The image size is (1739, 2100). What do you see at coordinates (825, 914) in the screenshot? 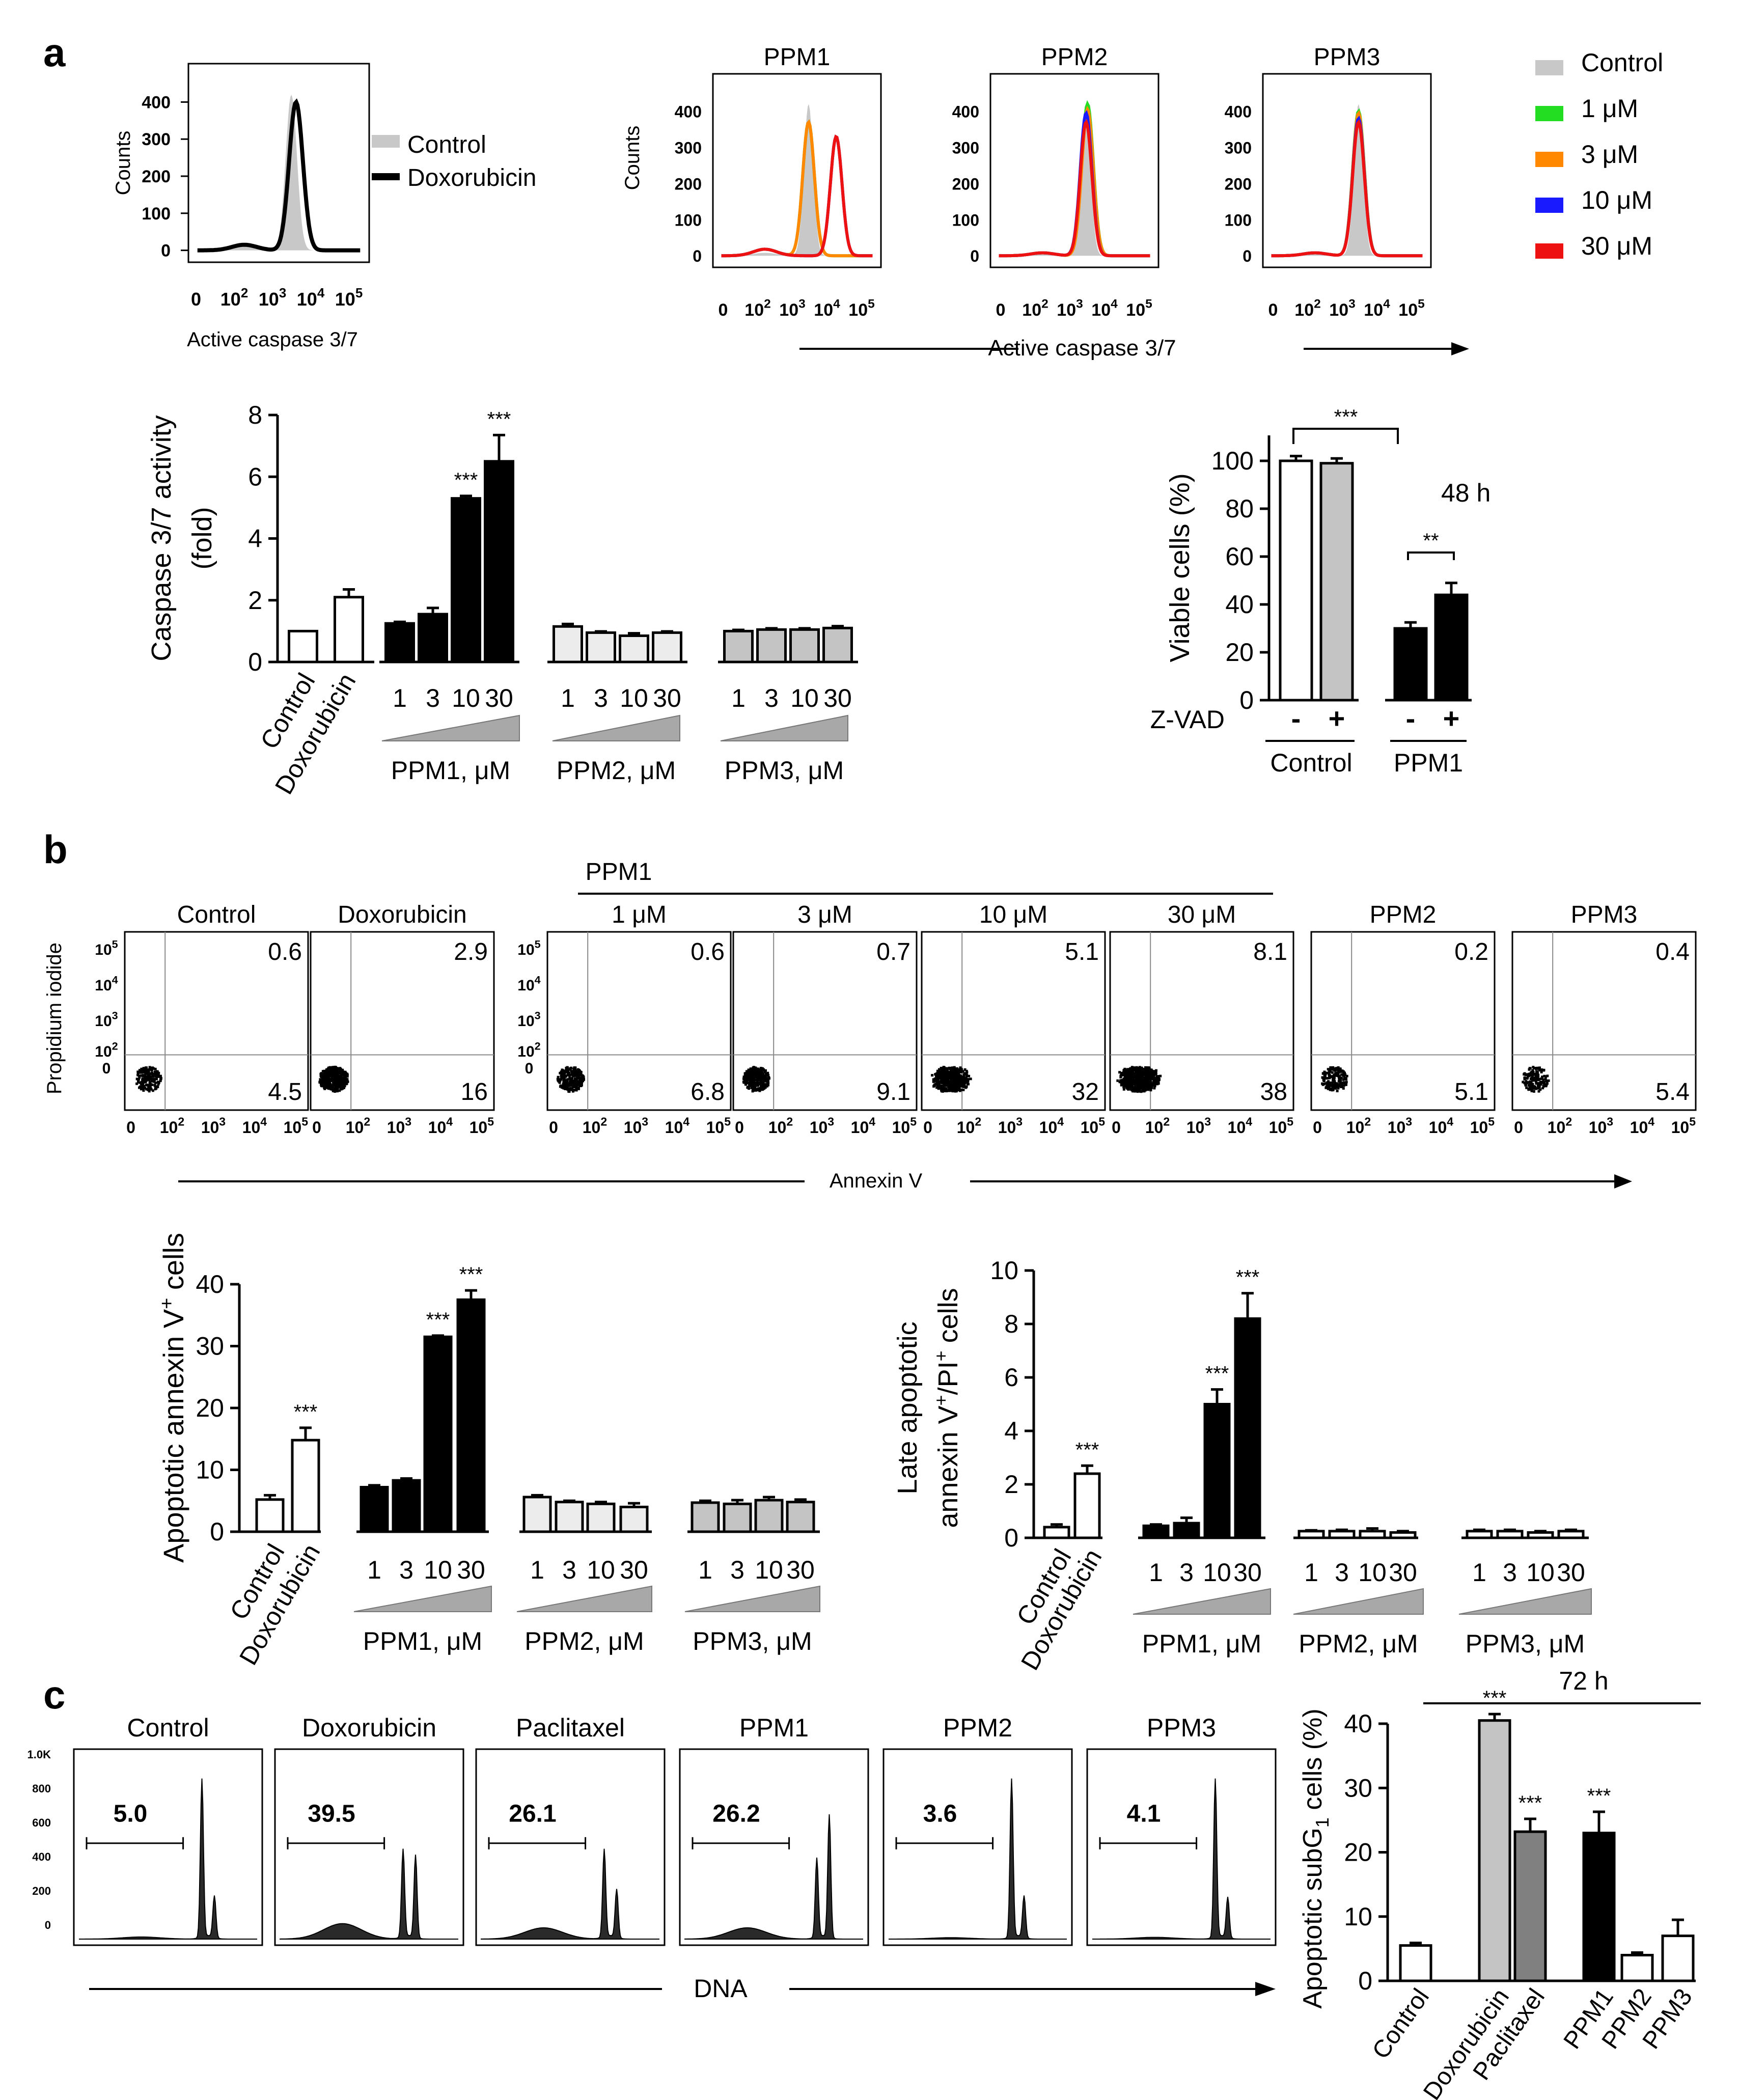
I see `panel-title: 3 μM` at bounding box center [825, 914].